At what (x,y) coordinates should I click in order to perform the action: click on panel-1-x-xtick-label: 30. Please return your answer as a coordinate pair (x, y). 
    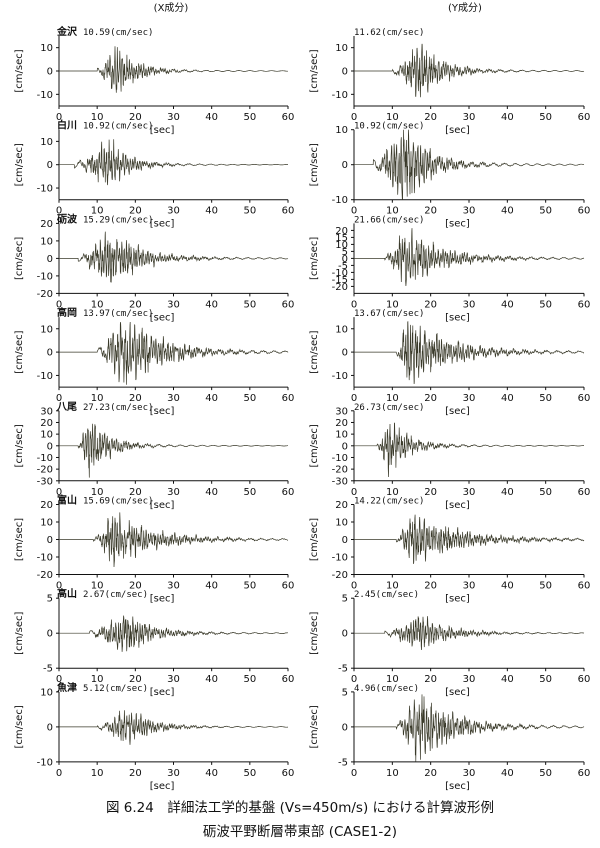
    Looking at the image, I should click on (173, 117).